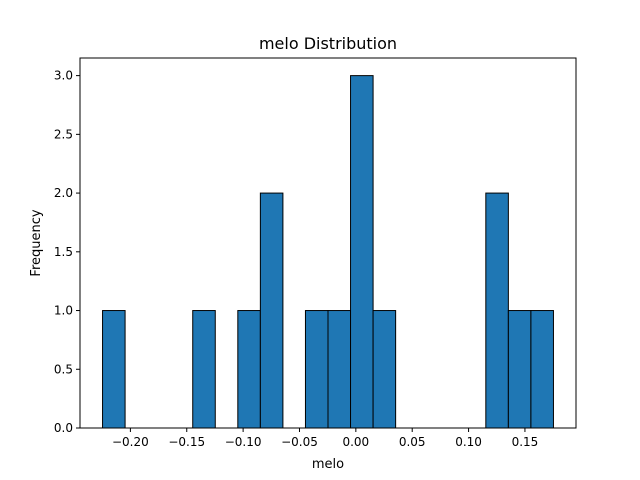  What do you see at coordinates (63, 311) in the screenshot?
I see `y-tick-label: 1.0` at bounding box center [63, 311].